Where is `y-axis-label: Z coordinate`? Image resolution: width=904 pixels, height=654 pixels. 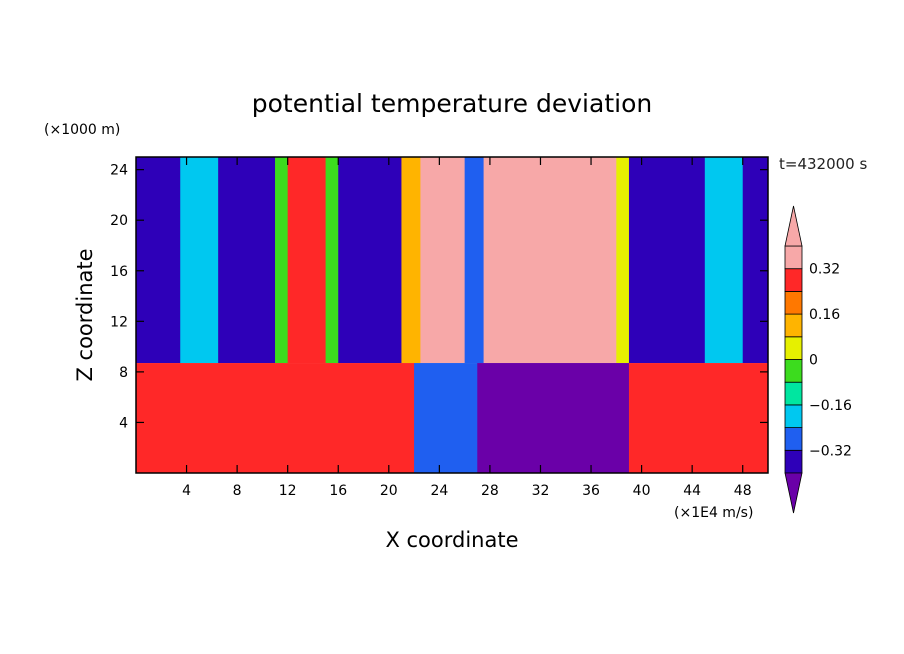 y-axis-label: Z coordinate is located at coordinates (85, 314).